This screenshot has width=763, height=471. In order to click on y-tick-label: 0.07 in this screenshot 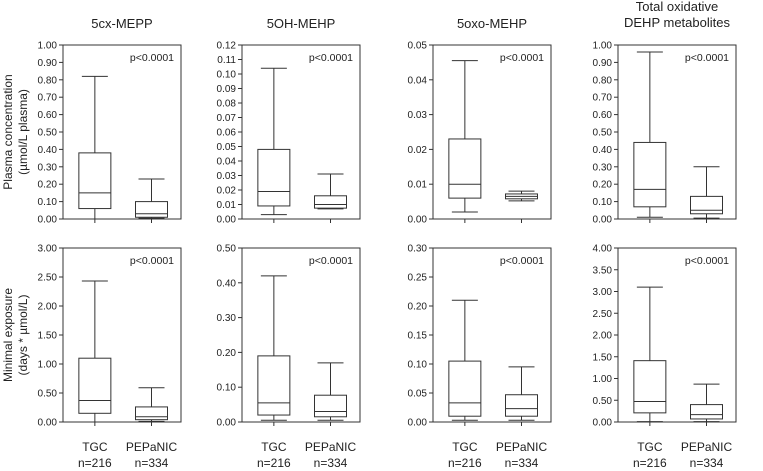, I will do `click(227, 118)`.